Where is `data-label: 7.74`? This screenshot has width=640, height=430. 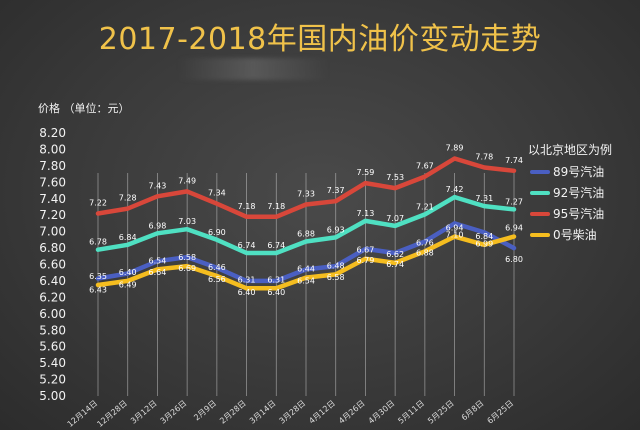
data-label: 7.74 is located at coordinates (514, 160).